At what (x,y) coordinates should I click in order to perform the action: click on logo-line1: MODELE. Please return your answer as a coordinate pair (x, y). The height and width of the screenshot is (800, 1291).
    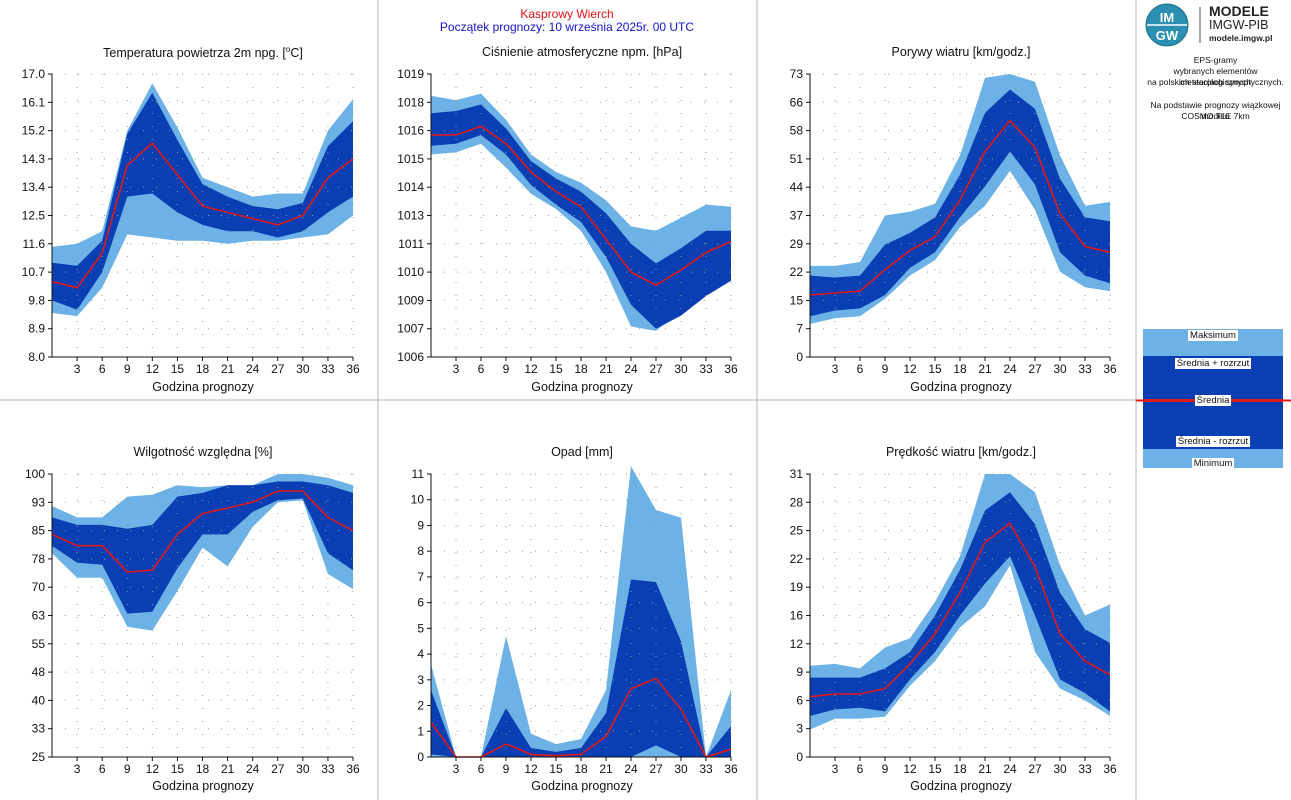
    Looking at the image, I should click on (1239, 11).